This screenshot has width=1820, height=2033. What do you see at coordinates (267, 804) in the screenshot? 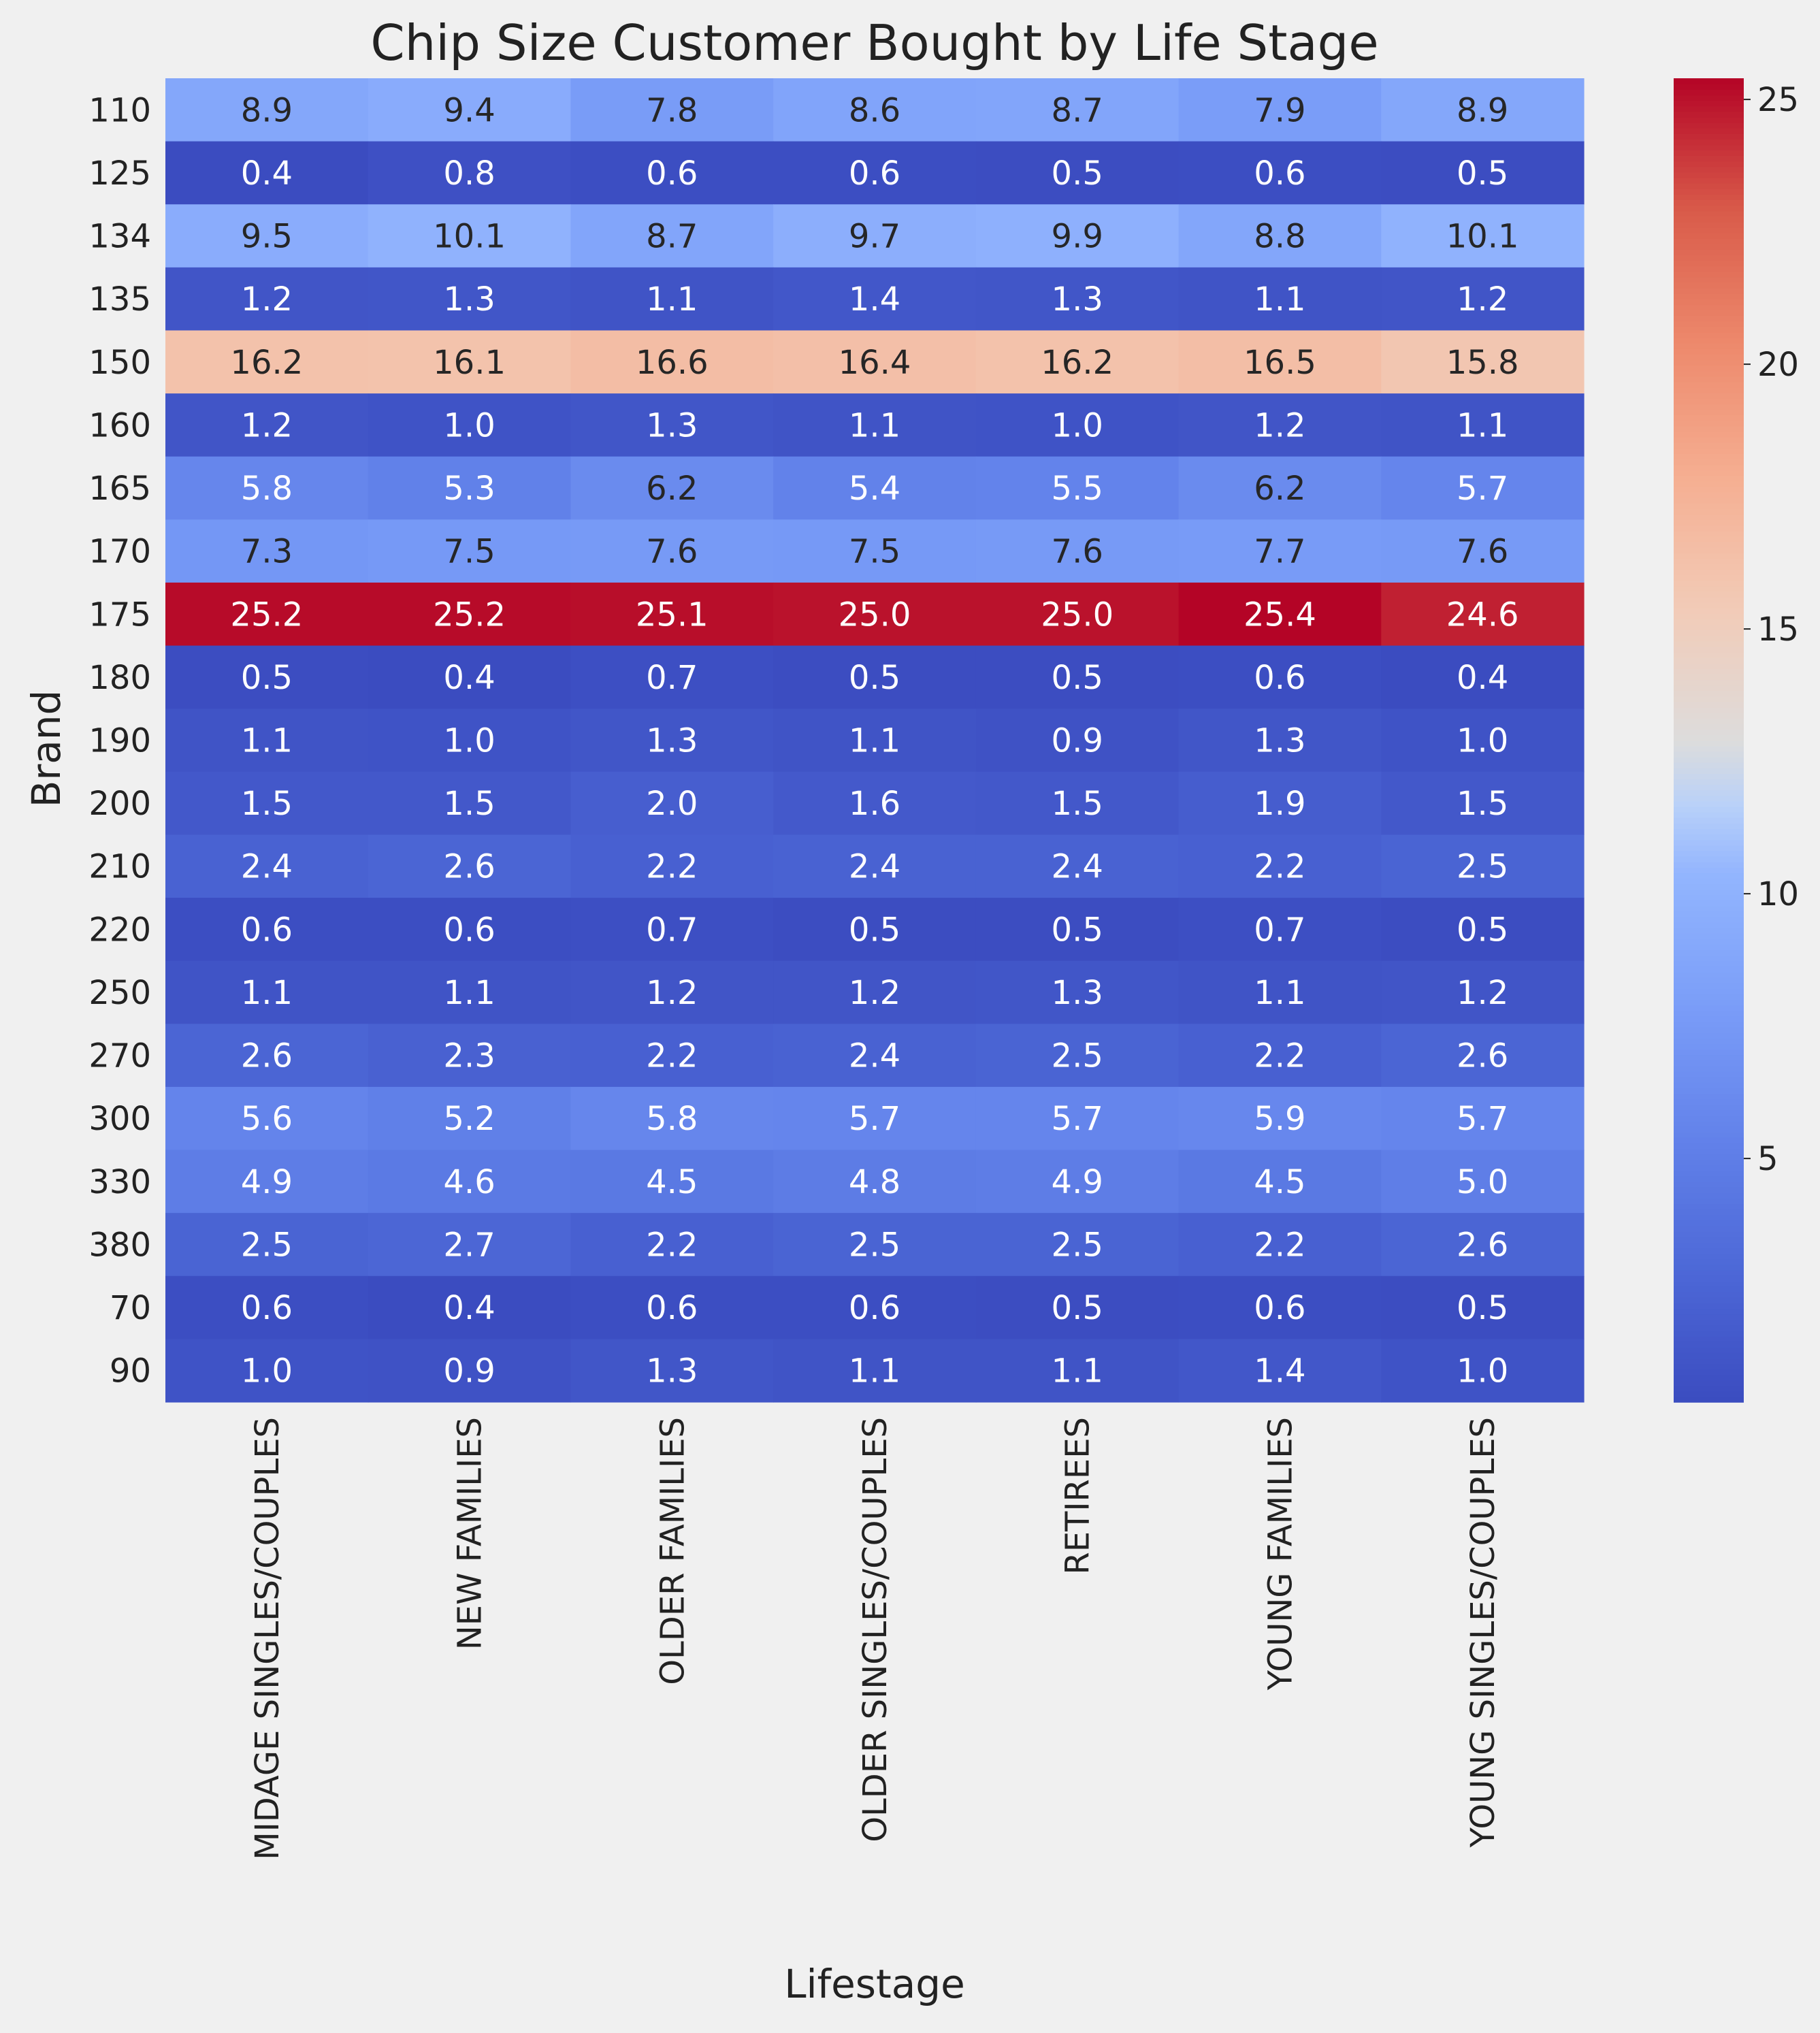
I see `cell-value-label: 1.5` at bounding box center [267, 804].